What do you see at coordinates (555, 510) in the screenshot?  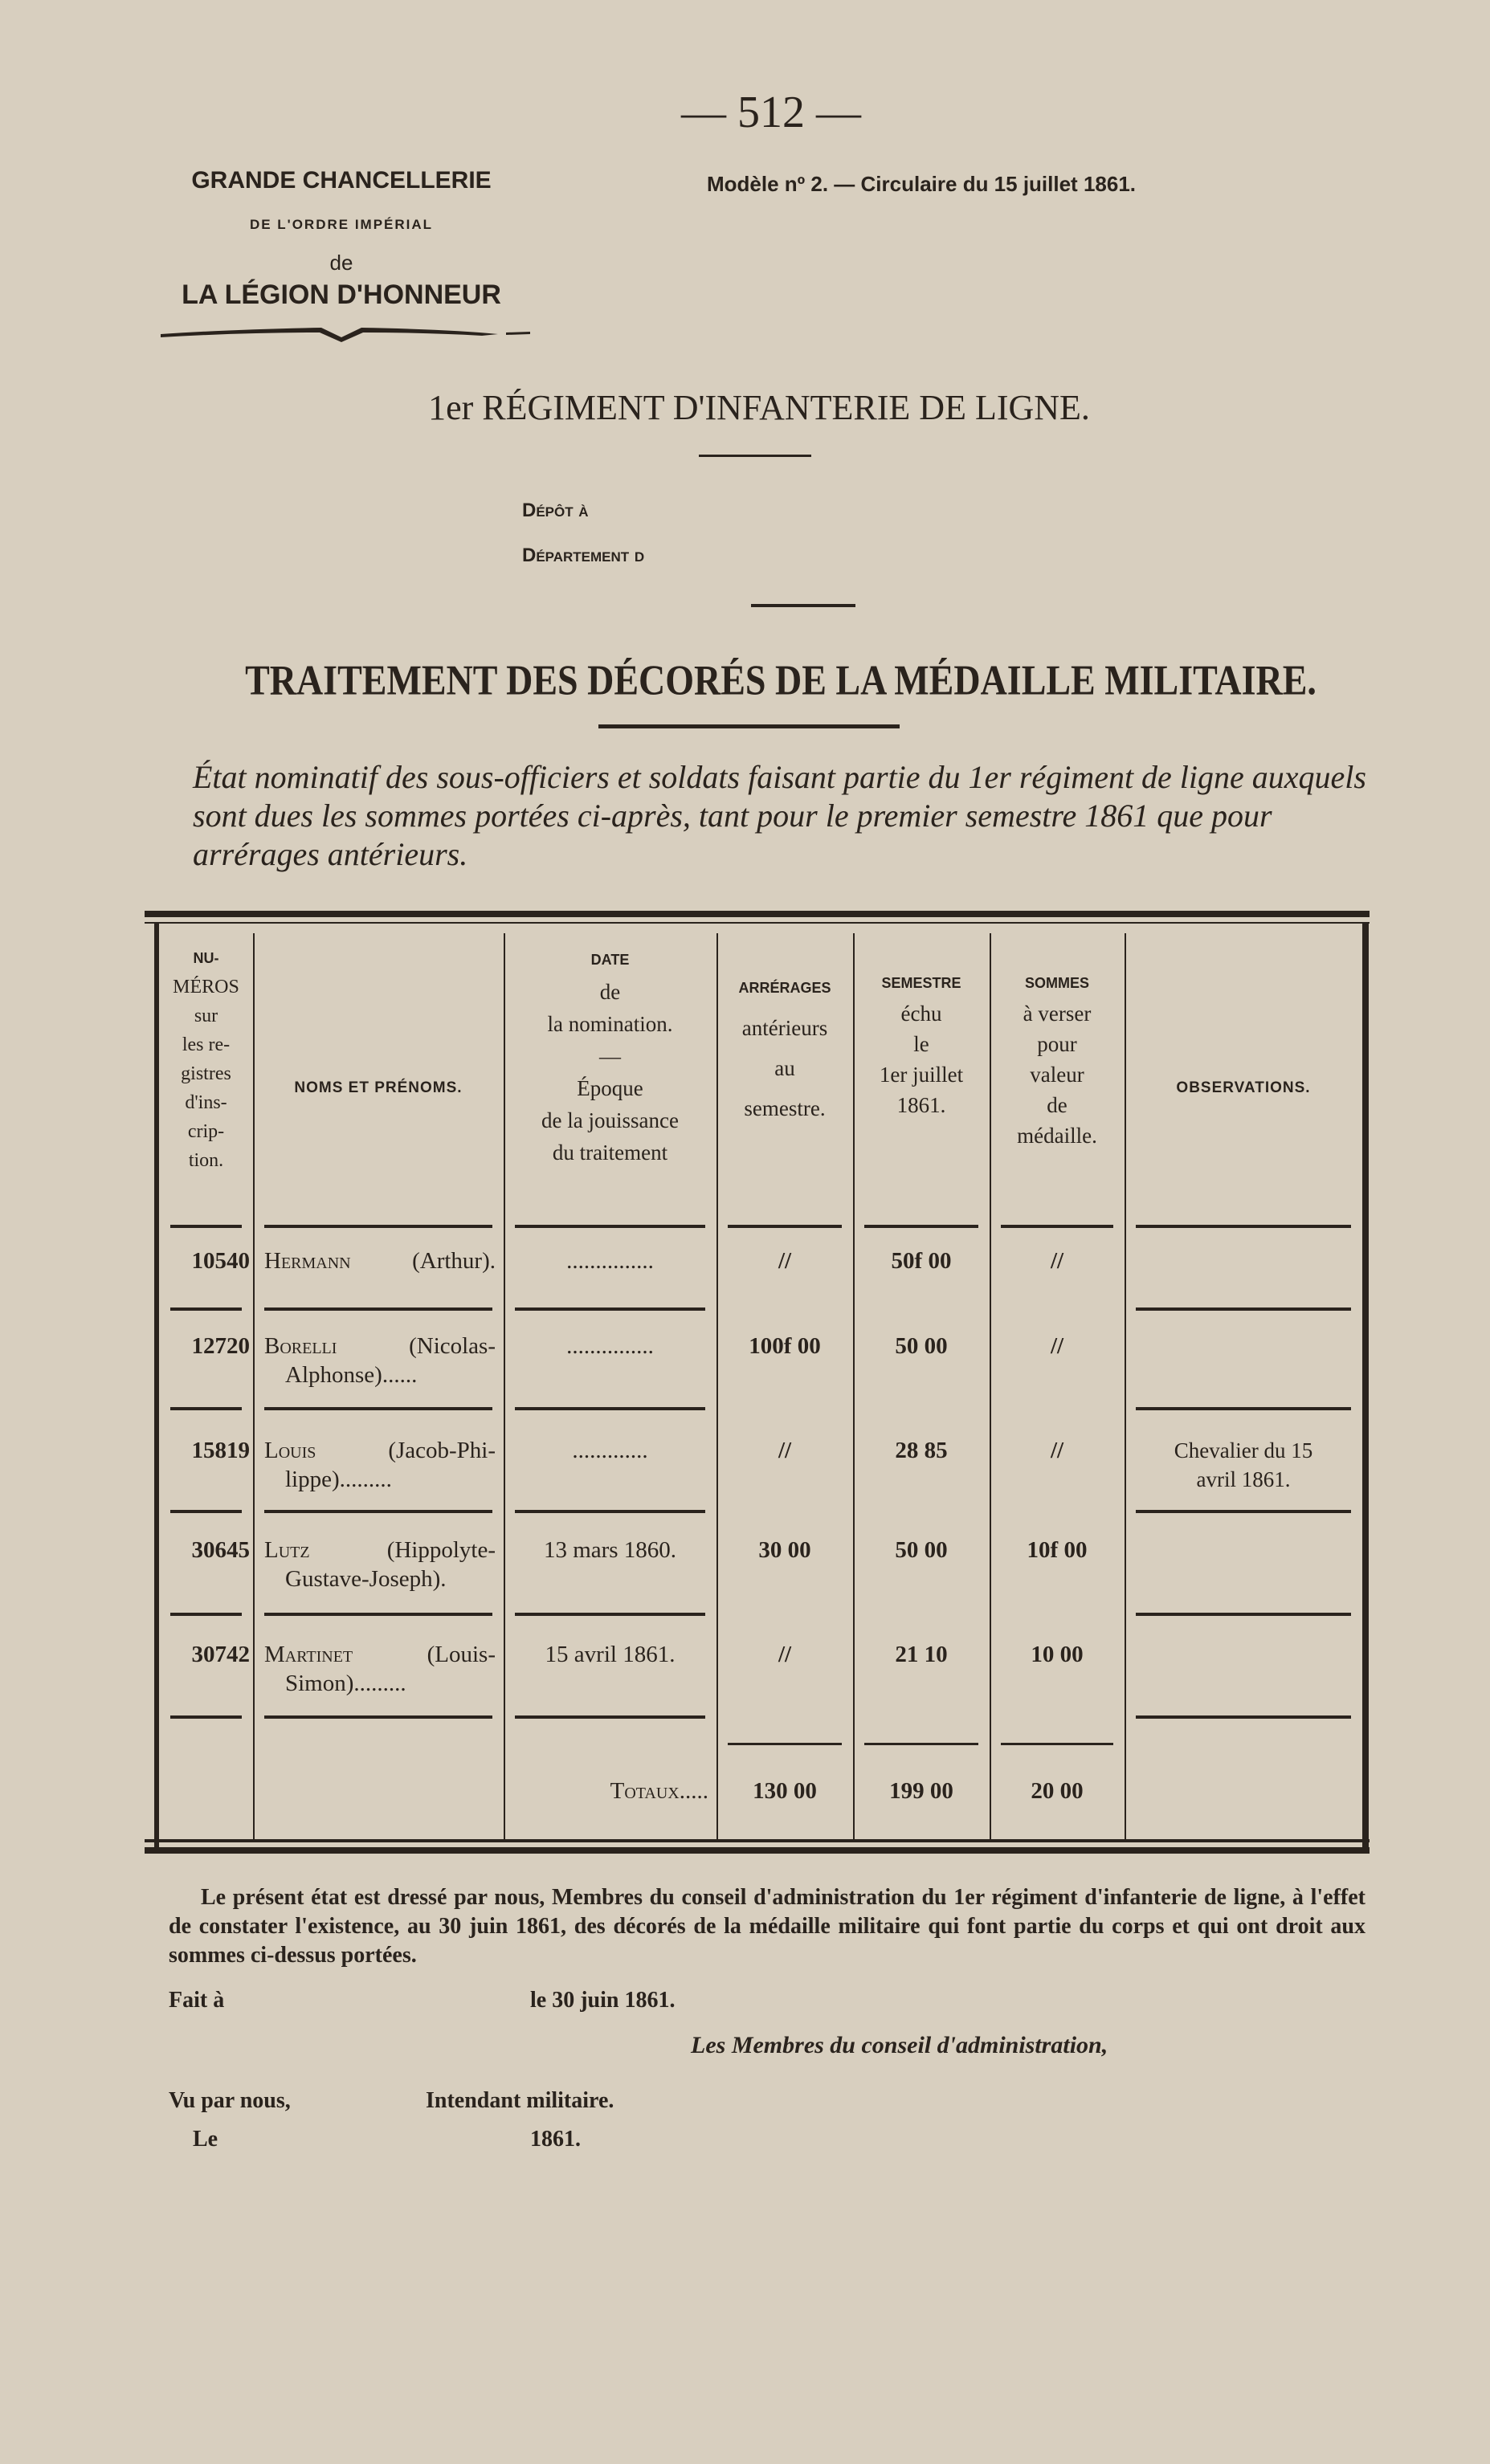 I see `depot-label: Dépôt à` at bounding box center [555, 510].